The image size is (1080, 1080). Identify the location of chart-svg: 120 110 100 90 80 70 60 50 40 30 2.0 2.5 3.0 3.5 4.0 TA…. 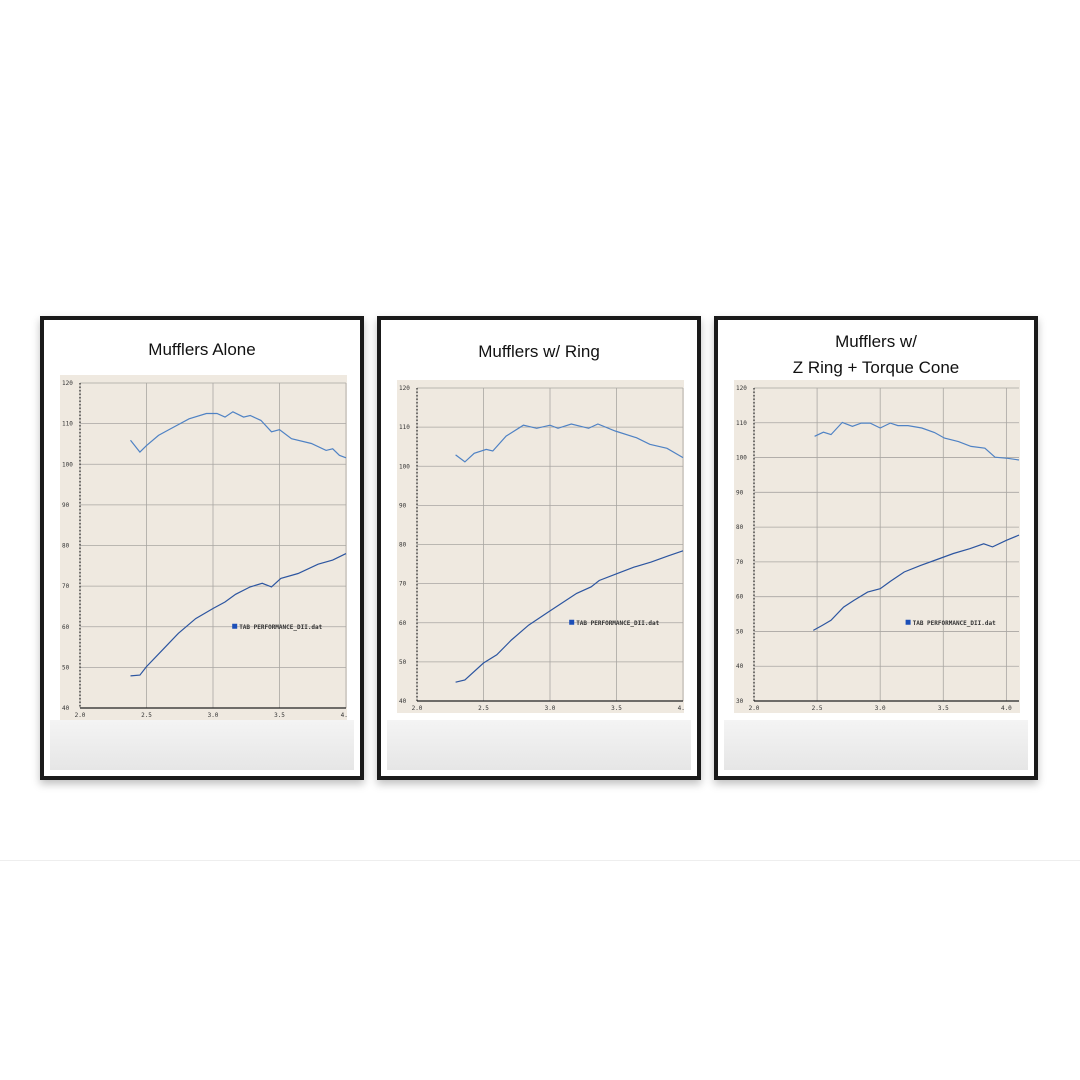
(878, 548).